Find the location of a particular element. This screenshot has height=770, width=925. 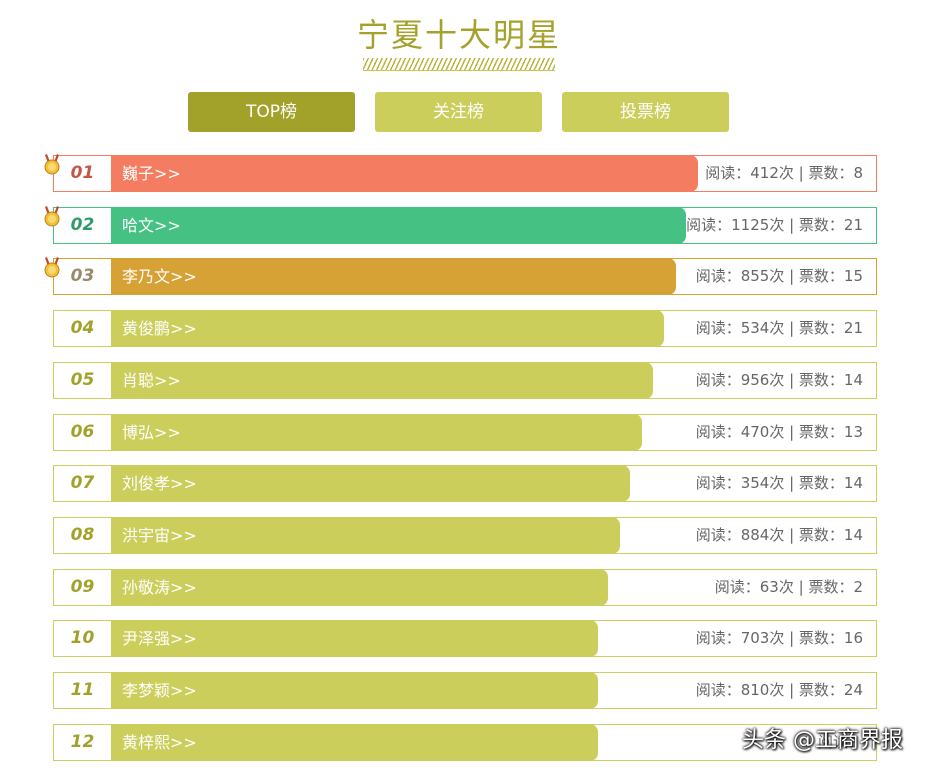

read-vote-stats: 阅读：534次 | 票数：21 is located at coordinates (779, 328).